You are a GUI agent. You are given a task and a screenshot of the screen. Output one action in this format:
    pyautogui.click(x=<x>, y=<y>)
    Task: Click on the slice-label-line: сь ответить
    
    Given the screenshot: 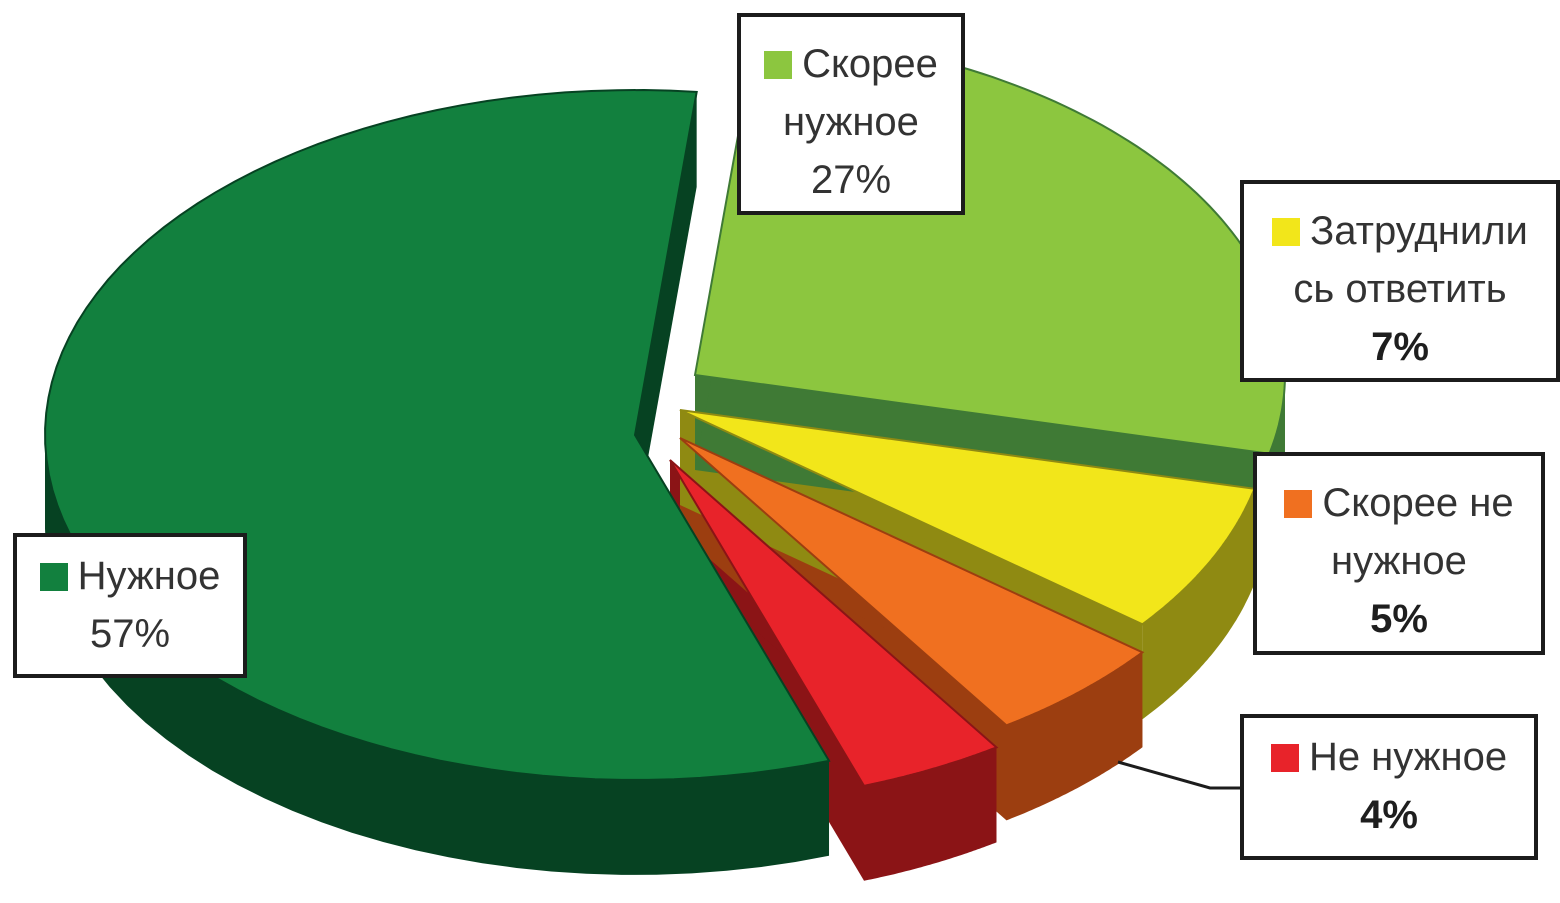 What is the action you would take?
    pyautogui.click(x=1400, y=289)
    